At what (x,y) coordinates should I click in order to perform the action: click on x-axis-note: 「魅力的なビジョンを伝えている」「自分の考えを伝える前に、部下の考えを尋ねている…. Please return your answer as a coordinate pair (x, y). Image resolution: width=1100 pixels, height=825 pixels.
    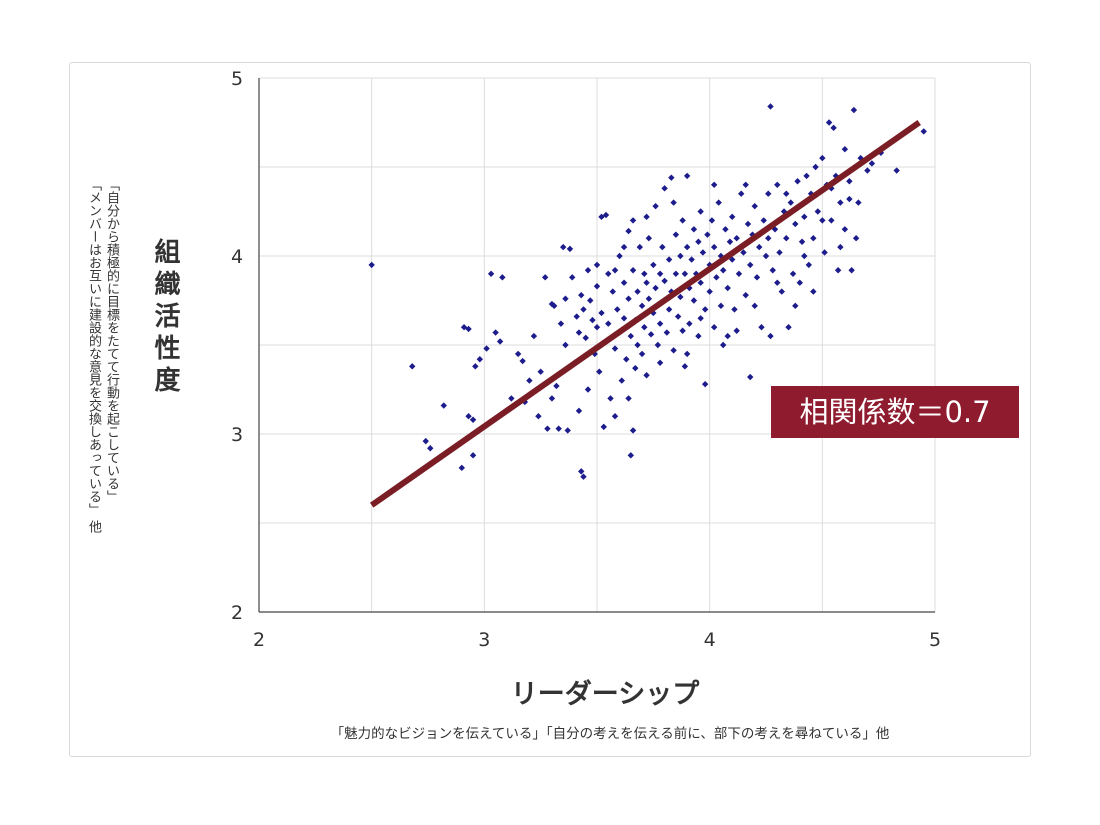
    Looking at the image, I should click on (610, 734).